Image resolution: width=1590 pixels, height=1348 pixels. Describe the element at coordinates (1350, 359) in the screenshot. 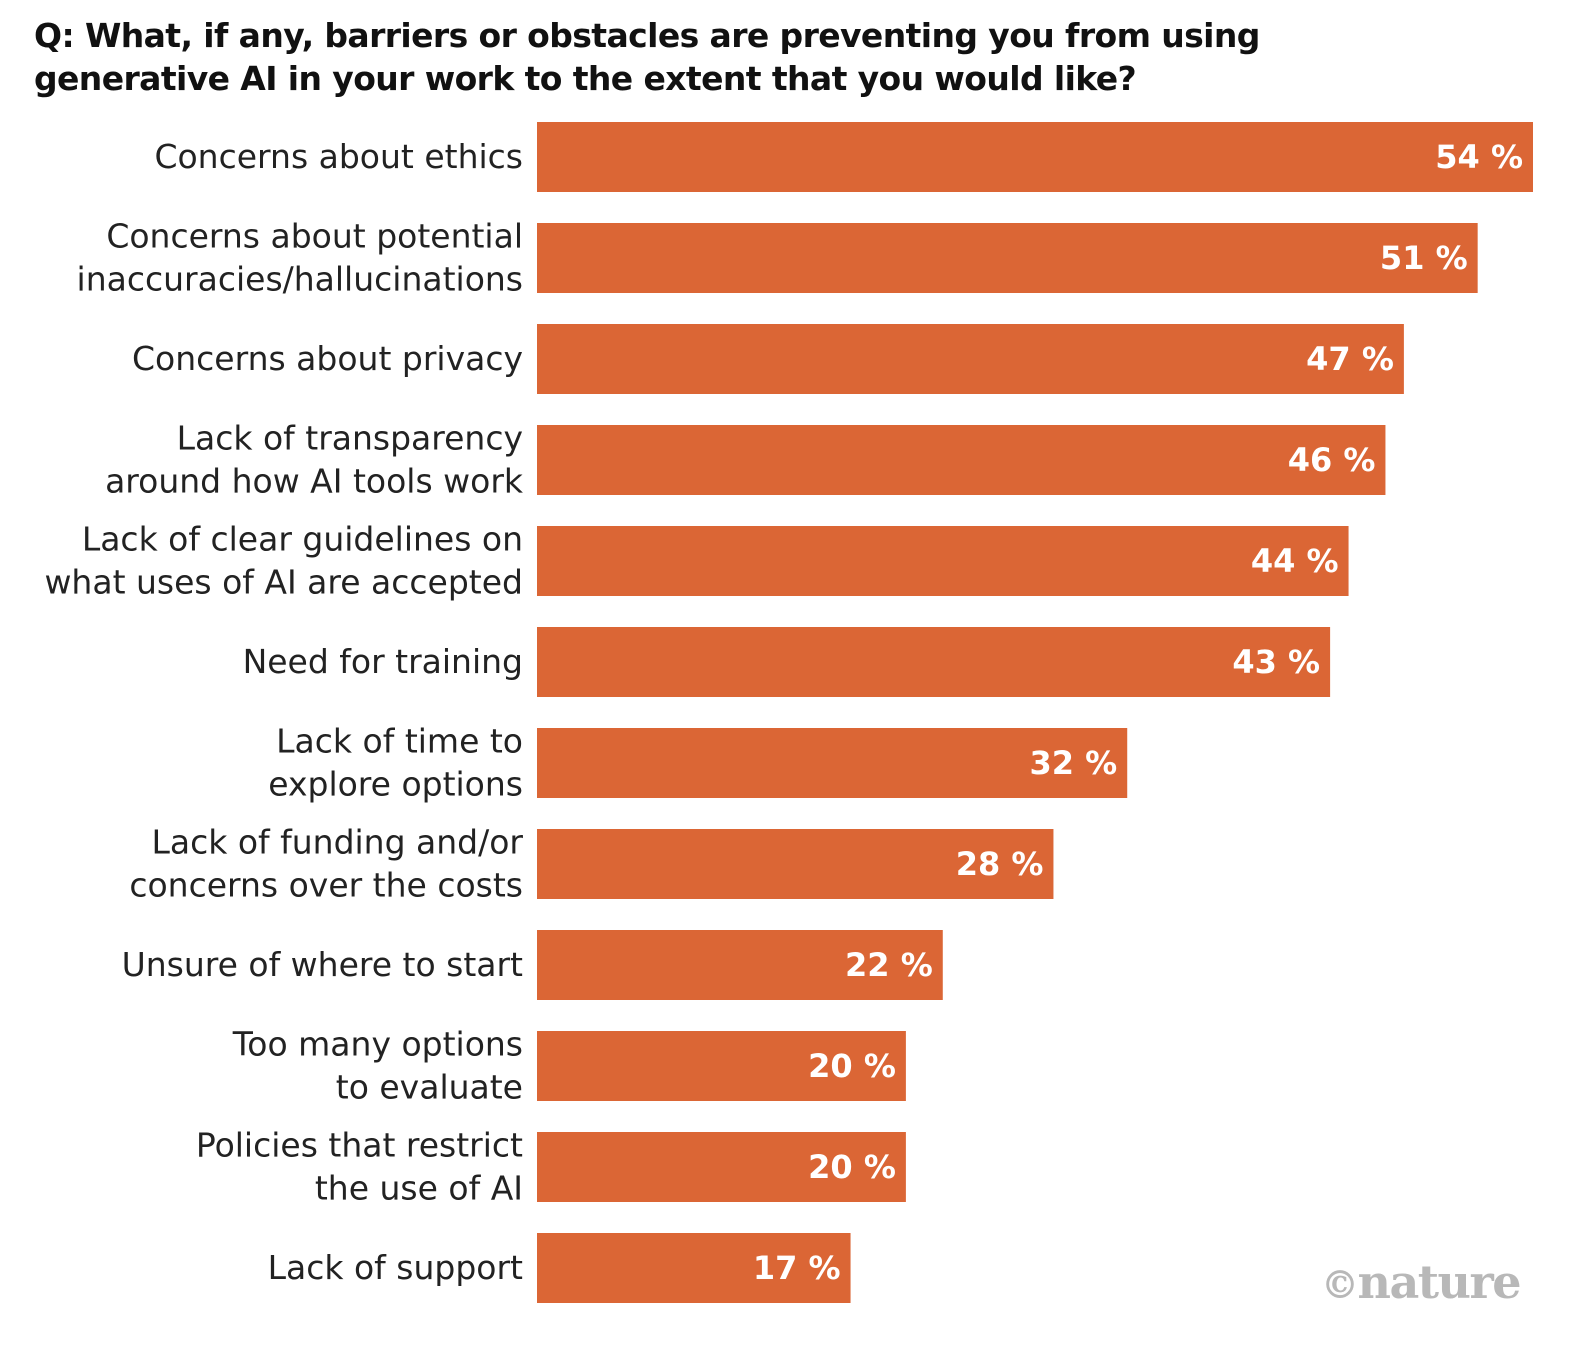

I see `value-label: 47 %` at that location.